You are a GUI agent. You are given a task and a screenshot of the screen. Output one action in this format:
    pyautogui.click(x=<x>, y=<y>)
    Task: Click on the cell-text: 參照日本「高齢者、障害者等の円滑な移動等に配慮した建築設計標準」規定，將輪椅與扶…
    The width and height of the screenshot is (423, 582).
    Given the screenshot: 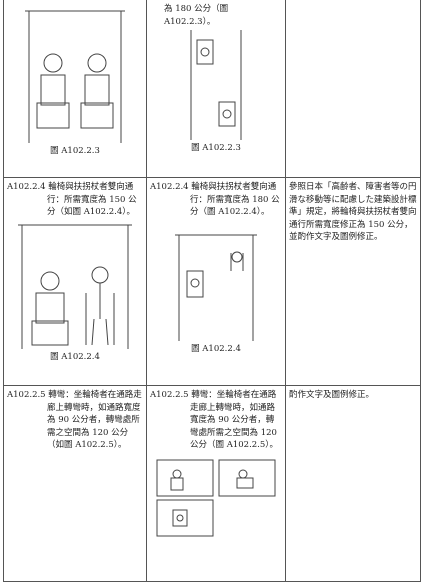 What is the action you would take?
    pyautogui.click(x=353, y=212)
    